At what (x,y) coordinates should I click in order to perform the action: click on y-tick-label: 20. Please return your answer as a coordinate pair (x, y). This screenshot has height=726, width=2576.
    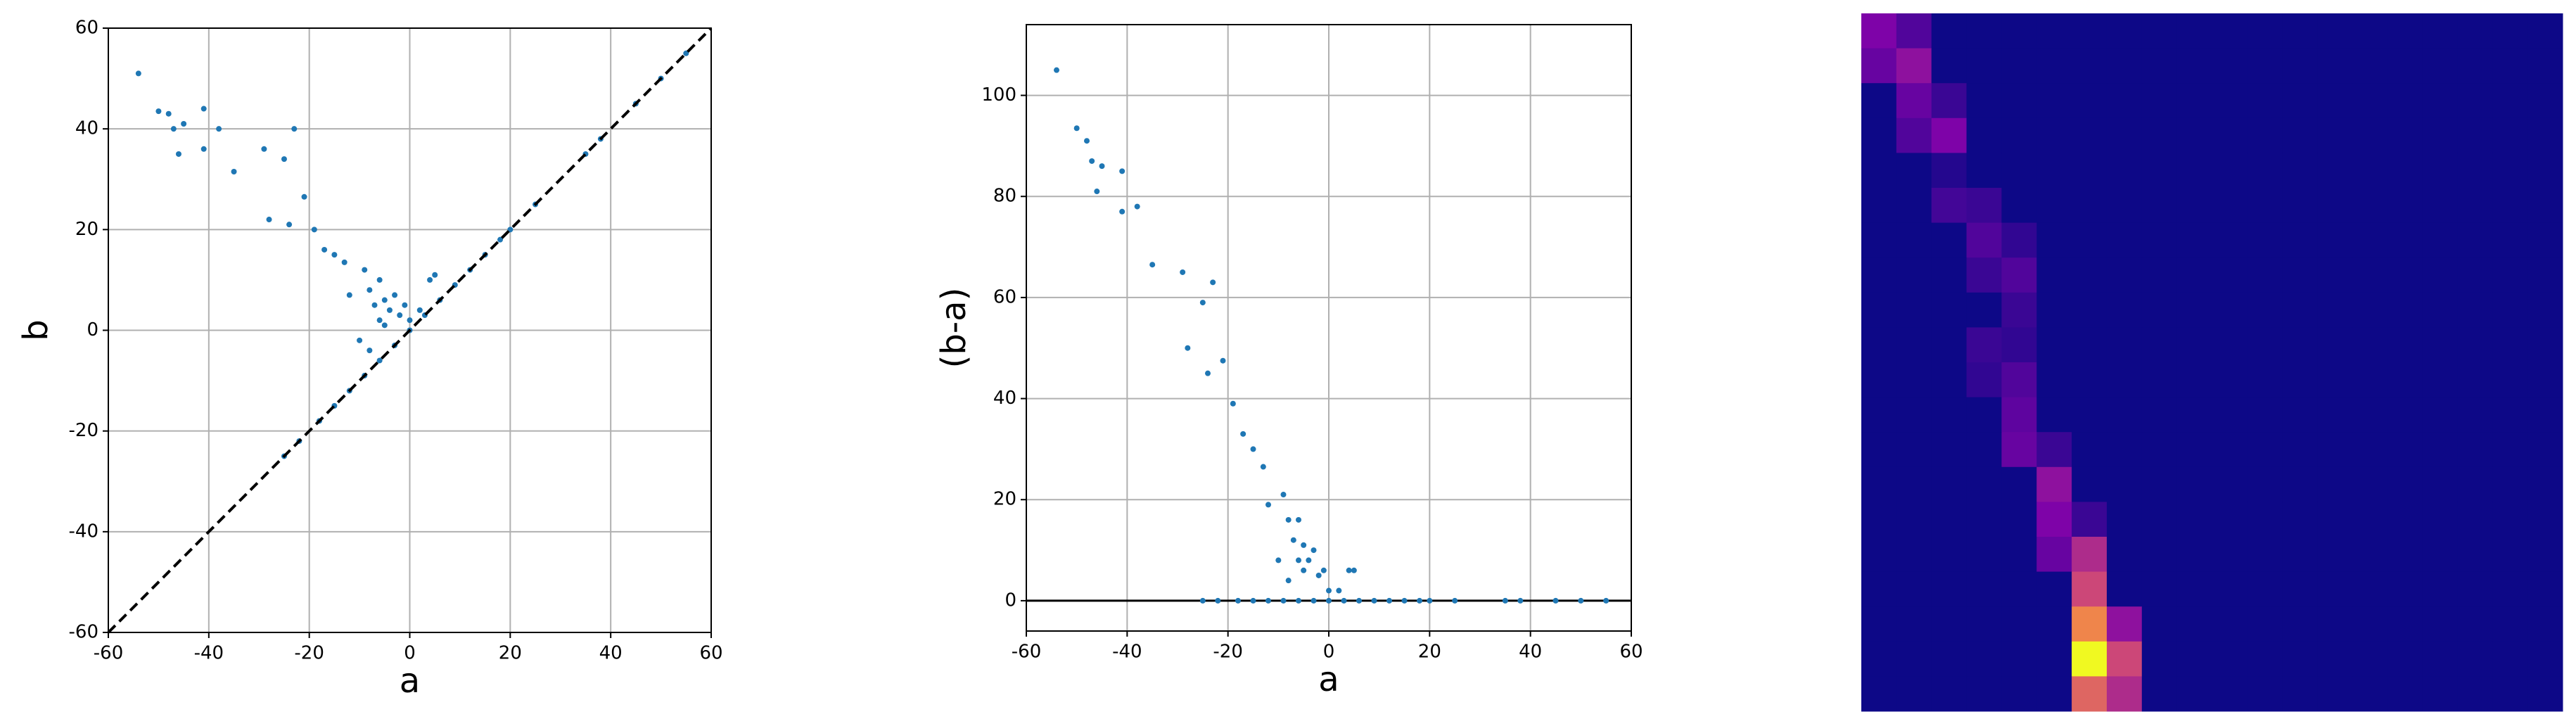
    Looking at the image, I should click on (1004, 499).